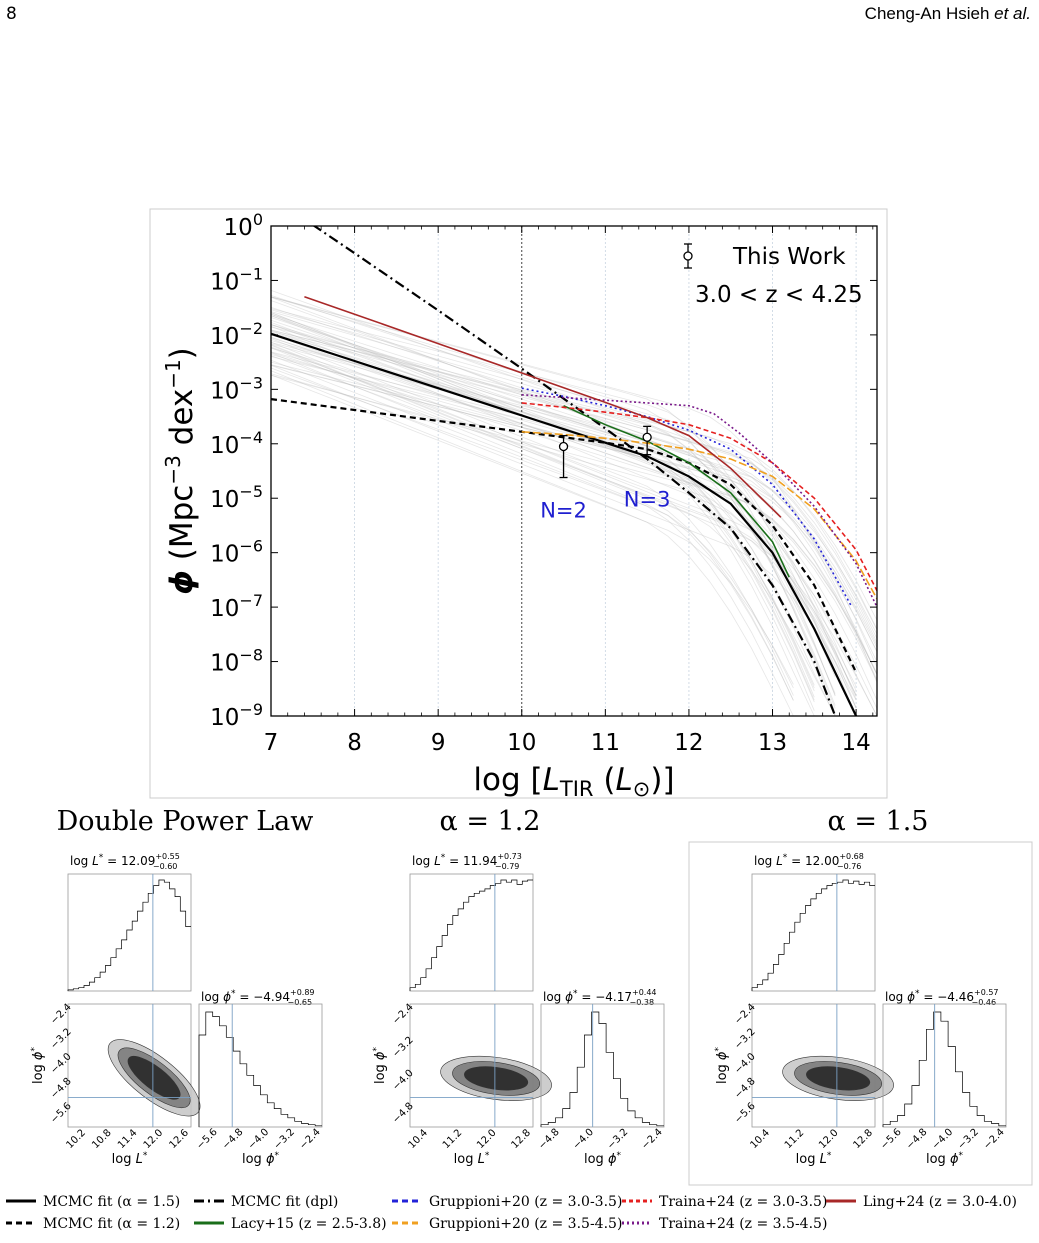  Describe the element at coordinates (600, 997) in the screenshot. I see `phistar-estimate-label: log ϕ* = −4.17+0.44 −0.38` at that location.